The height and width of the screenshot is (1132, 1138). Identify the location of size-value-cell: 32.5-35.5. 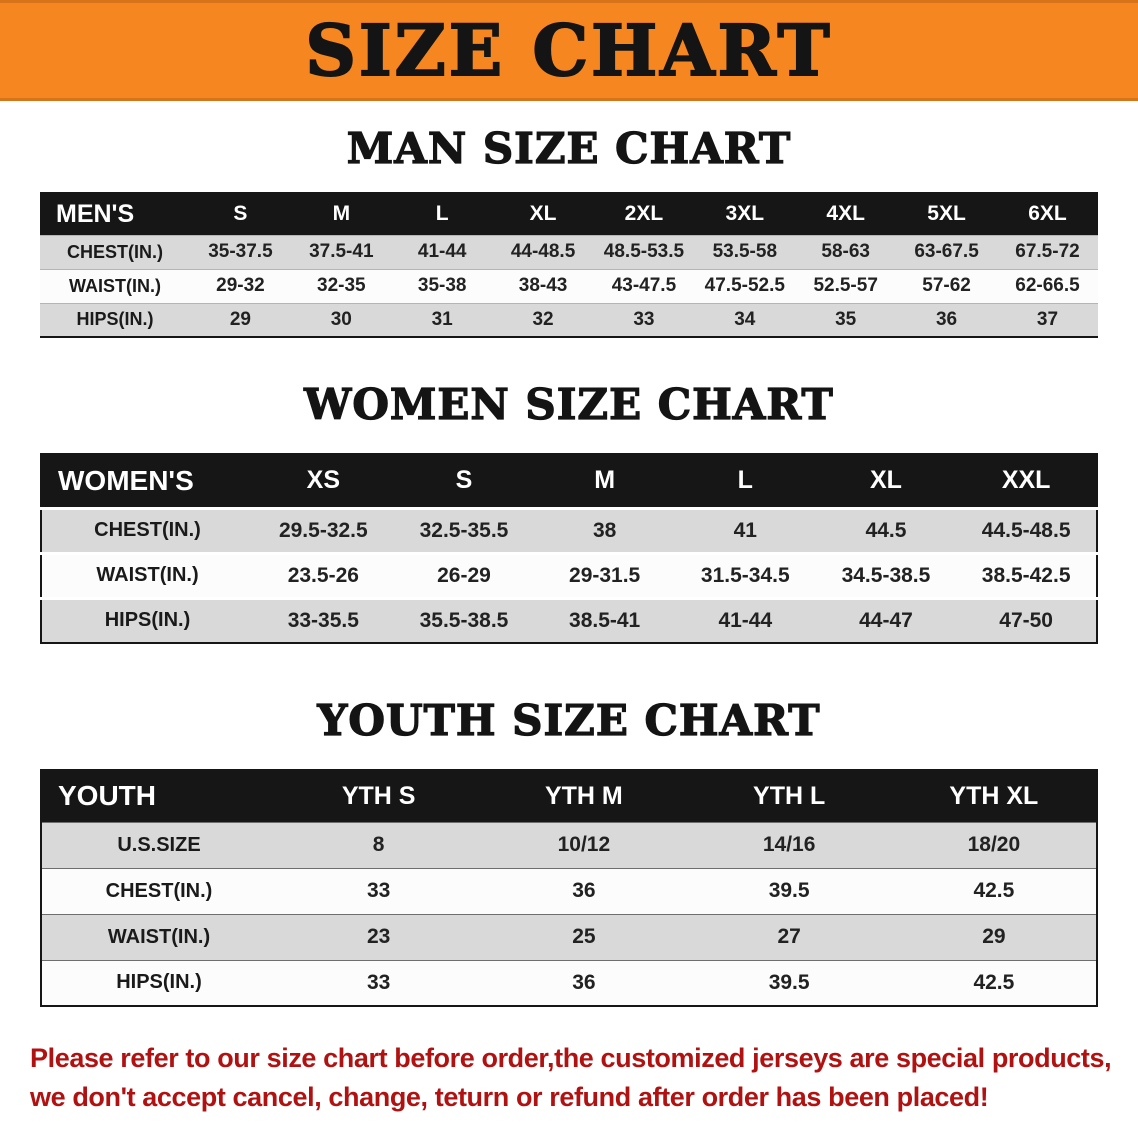
(464, 530).